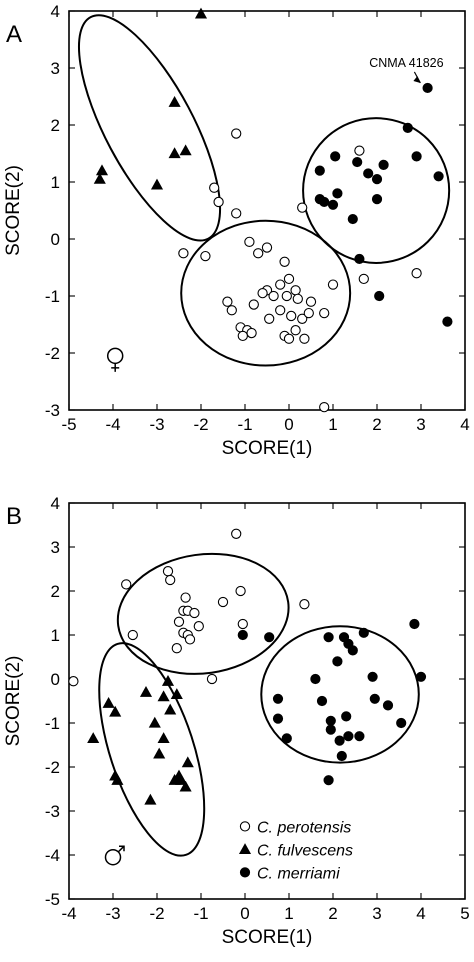 Image resolution: width=474 pixels, height=962 pixels. I want to click on y-tick-label: 1, so click(55, 182).